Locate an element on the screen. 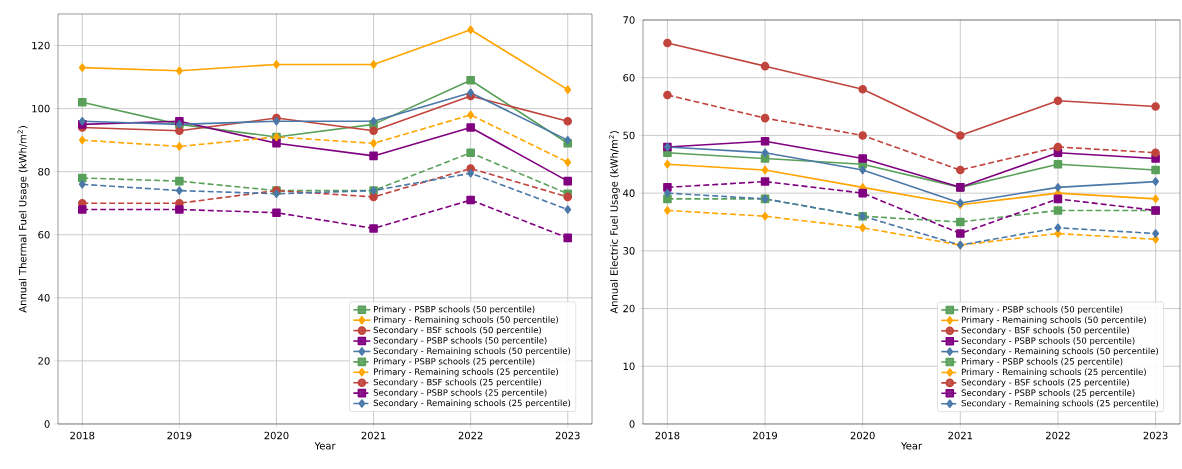  y-tick-label: 10 is located at coordinates (629, 366).